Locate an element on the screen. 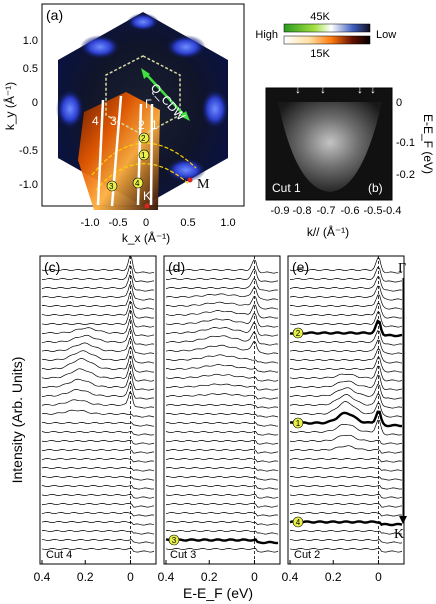 Image resolution: width=436 pixels, height=604 pixels. qcdw-arrow-head is located at coordinates (145, 73).